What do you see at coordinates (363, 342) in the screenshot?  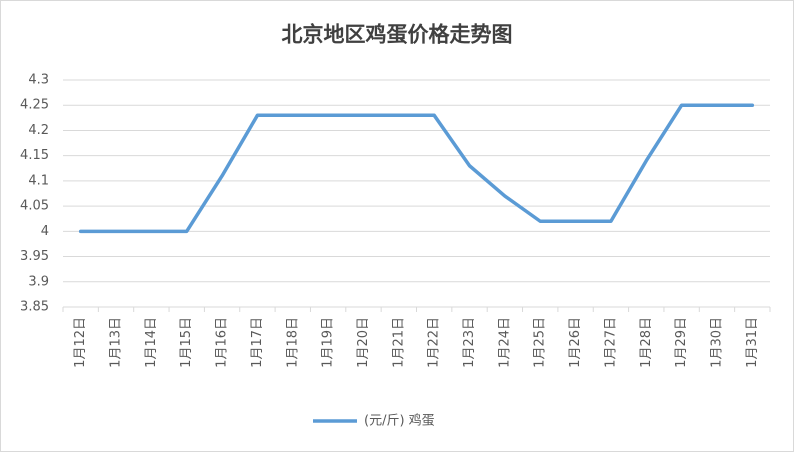 I see `x-tick-label: 1月20日` at bounding box center [363, 342].